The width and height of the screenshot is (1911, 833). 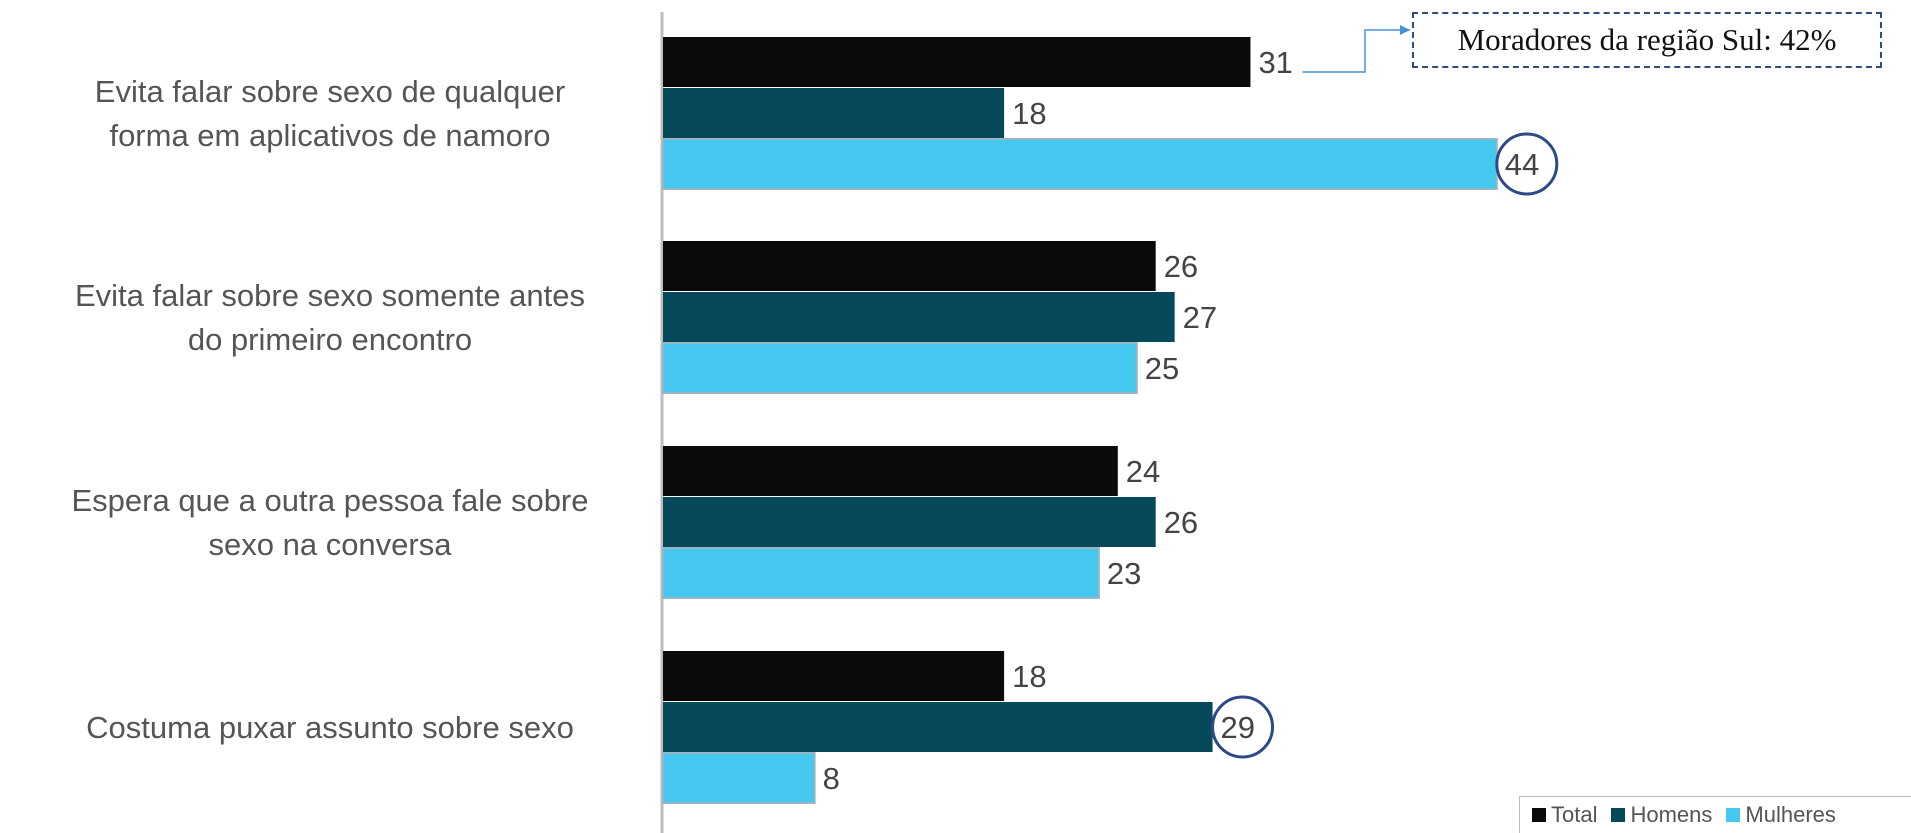 I want to click on annotation-text: Moradores da região Sul: 42%, so click(x=1647, y=39).